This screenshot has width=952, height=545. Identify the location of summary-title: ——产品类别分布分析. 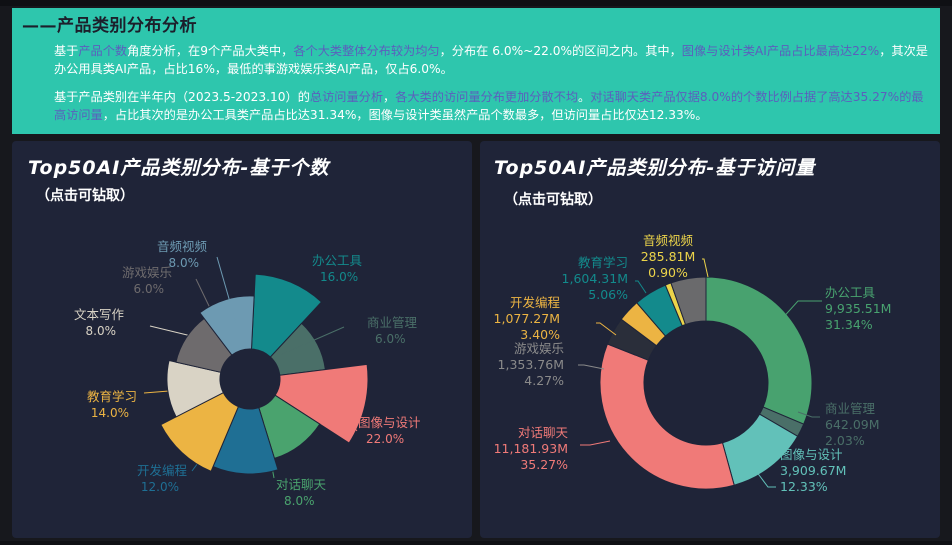
(109, 26).